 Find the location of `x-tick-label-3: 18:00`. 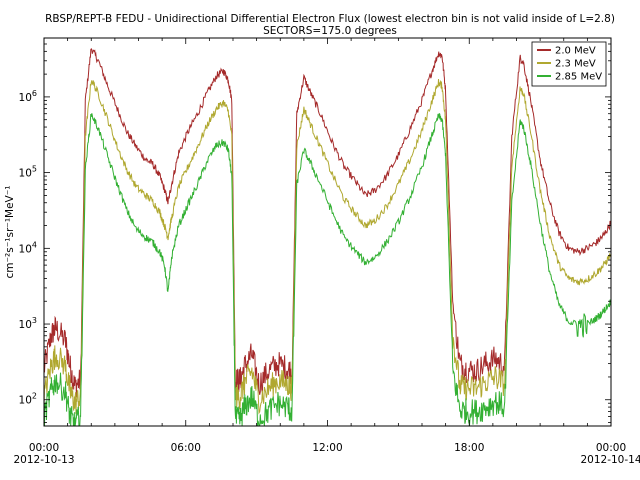

x-tick-label-3: 18:00 is located at coordinates (469, 448).